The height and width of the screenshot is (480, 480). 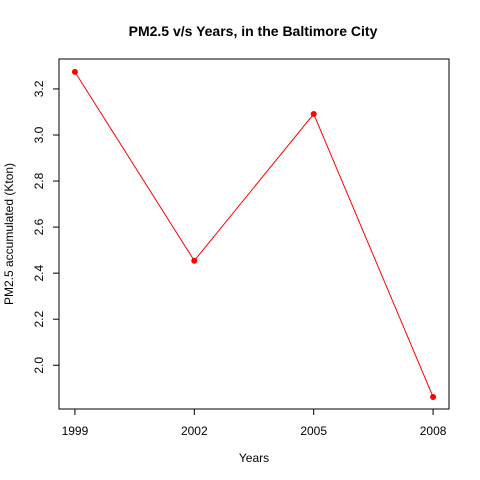 What do you see at coordinates (254, 458) in the screenshot?
I see `x-axis-label: Years` at bounding box center [254, 458].